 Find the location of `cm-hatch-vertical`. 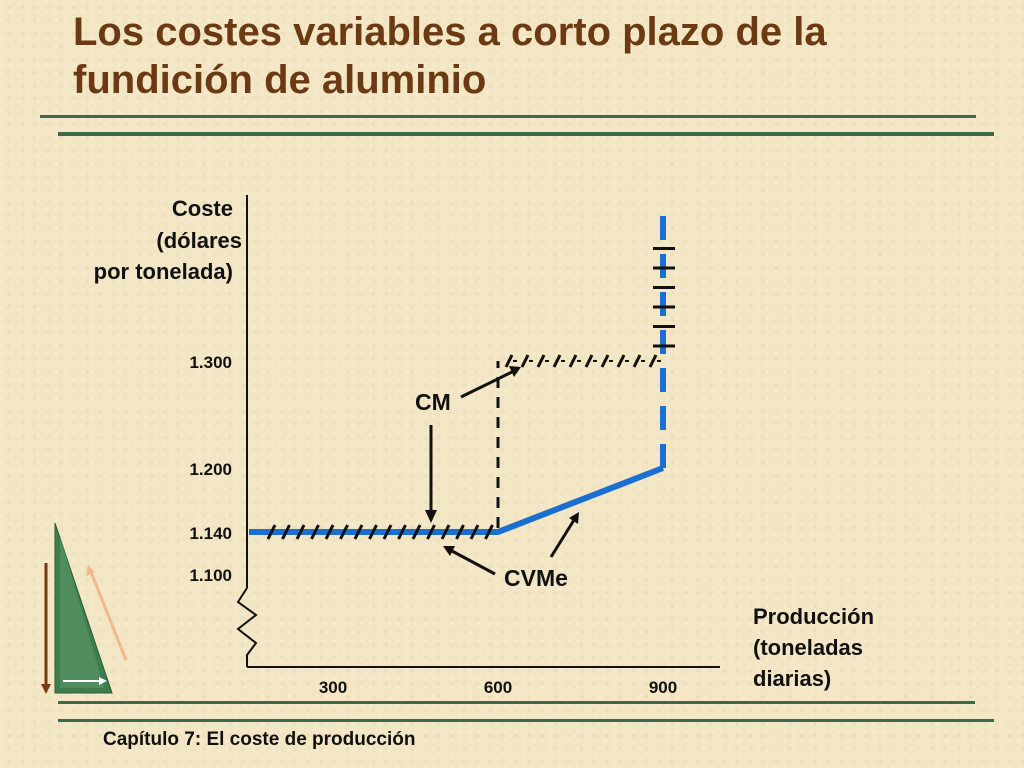

cm-hatch-vertical is located at coordinates (664, 297).